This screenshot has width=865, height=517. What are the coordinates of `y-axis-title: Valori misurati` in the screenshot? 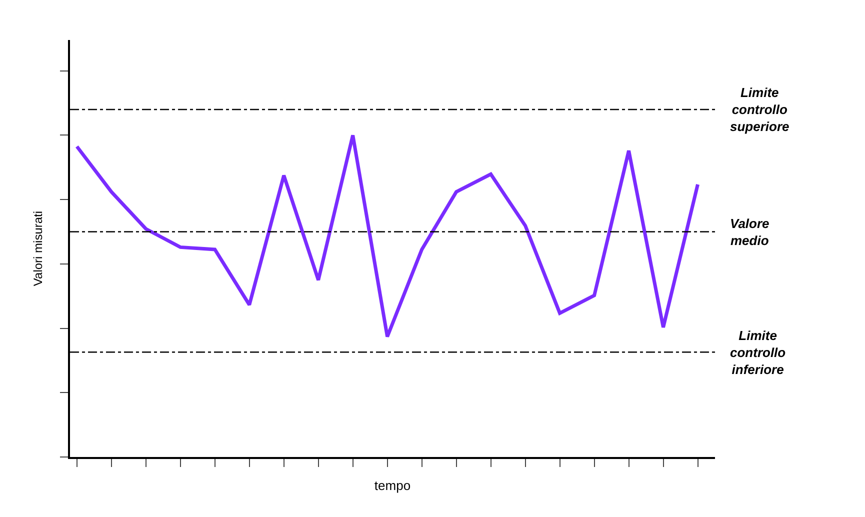 It's located at (37, 248).